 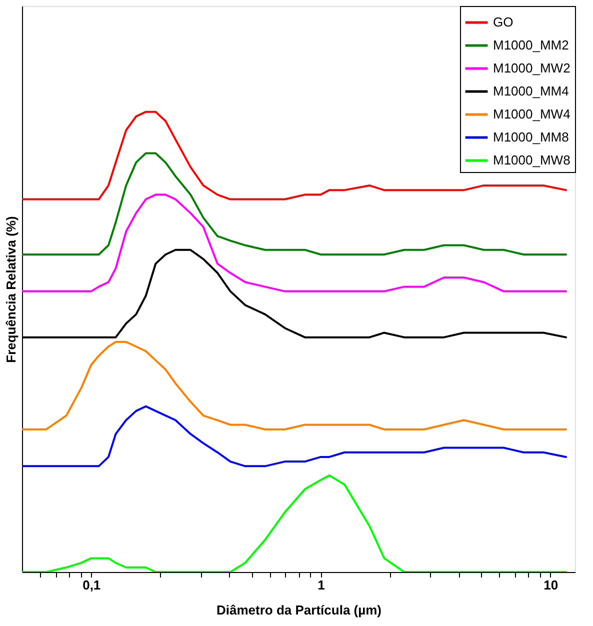 What do you see at coordinates (503, 22) in the screenshot?
I see `legend-label: GO` at bounding box center [503, 22].